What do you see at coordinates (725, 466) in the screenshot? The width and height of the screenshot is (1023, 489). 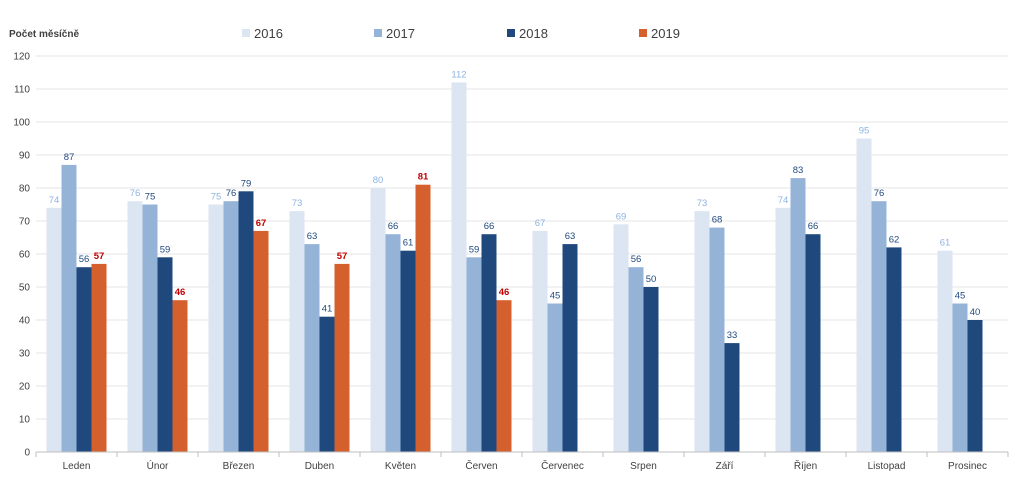 I see `x-tick-label: Září` at bounding box center [725, 466].